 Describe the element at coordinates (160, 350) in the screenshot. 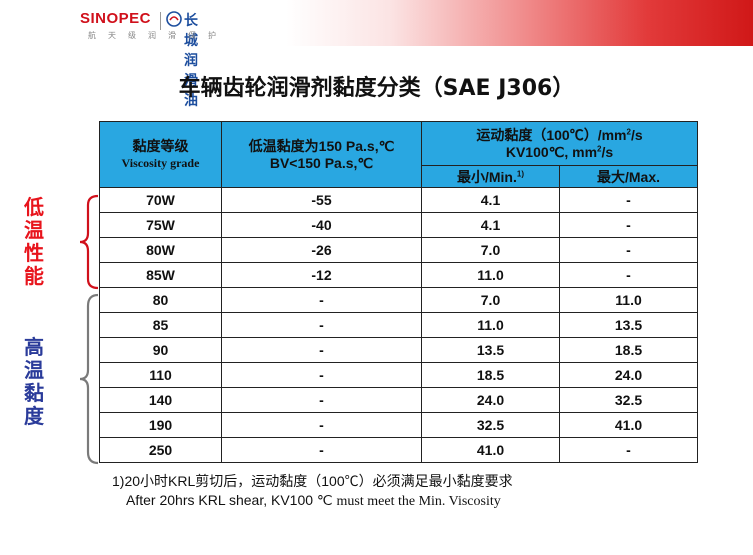

I see `cell-grade: 90` at that location.